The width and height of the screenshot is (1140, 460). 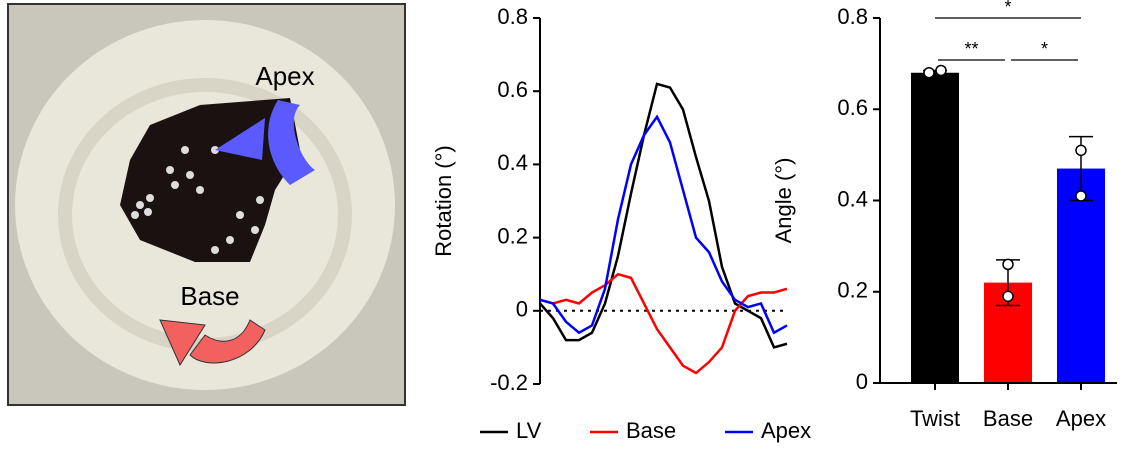 I want to click on legend-label: Base, so click(x=651, y=430).